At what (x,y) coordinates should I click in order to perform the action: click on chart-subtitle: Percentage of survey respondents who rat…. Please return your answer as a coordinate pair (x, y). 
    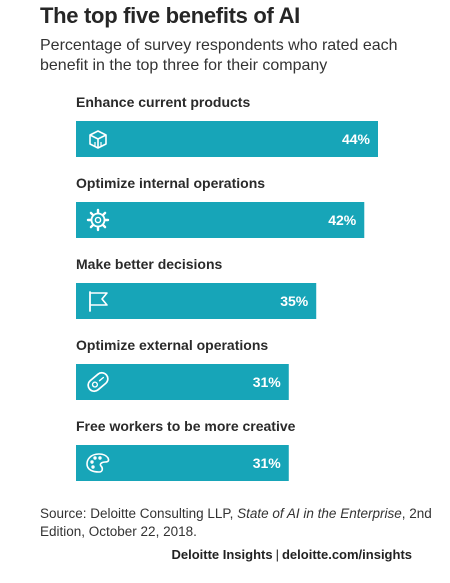
    Looking at the image, I should click on (219, 55).